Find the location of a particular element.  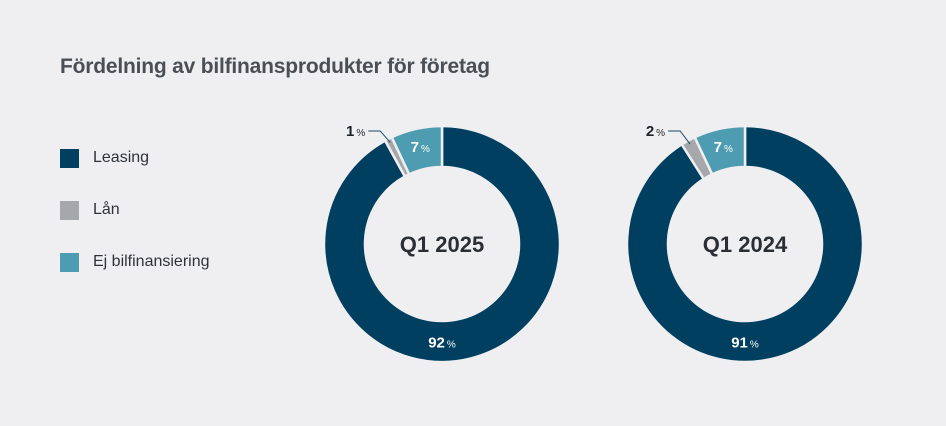

legend: Leasing Lån Ej bilfinansiering is located at coordinates (135, 223).